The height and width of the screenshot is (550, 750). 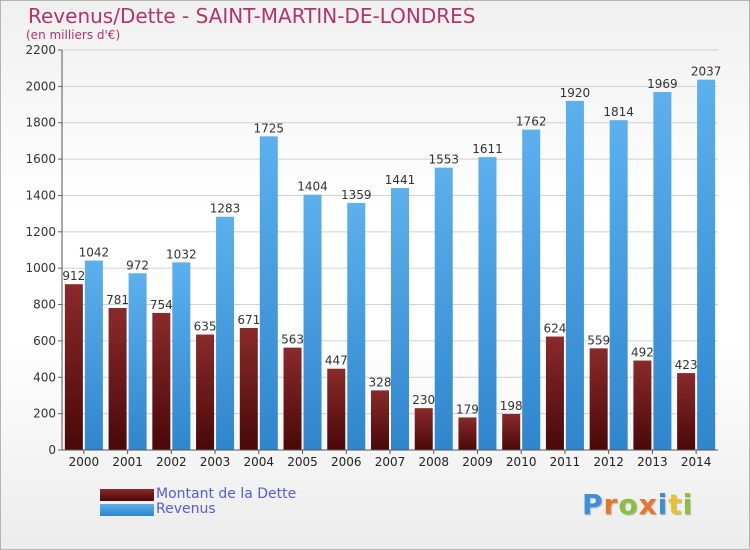 I want to click on legend-swatch-dette, so click(x=127, y=495).